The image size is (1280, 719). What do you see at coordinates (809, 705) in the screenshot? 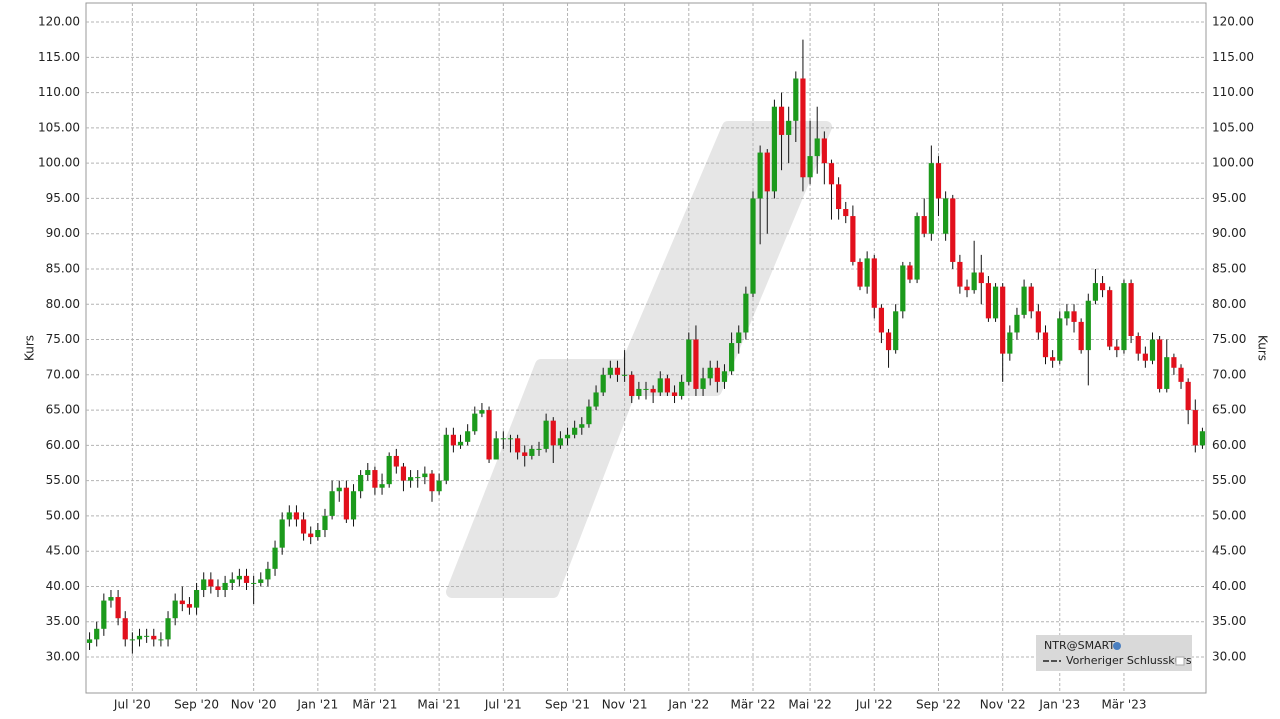
I see `x-tick-label: Mai '22` at bounding box center [809, 705].